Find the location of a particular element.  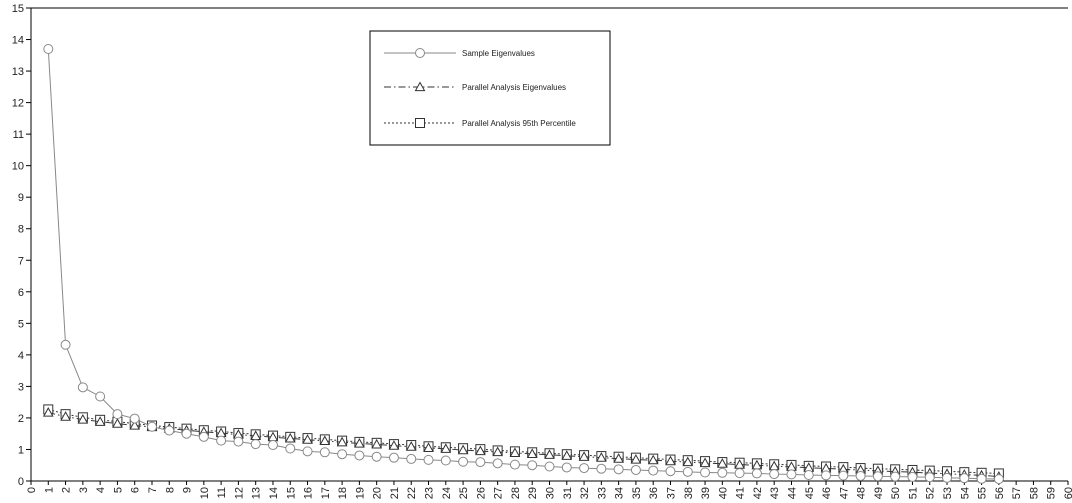

x-tick-label: 9 is located at coordinates (188, 490).